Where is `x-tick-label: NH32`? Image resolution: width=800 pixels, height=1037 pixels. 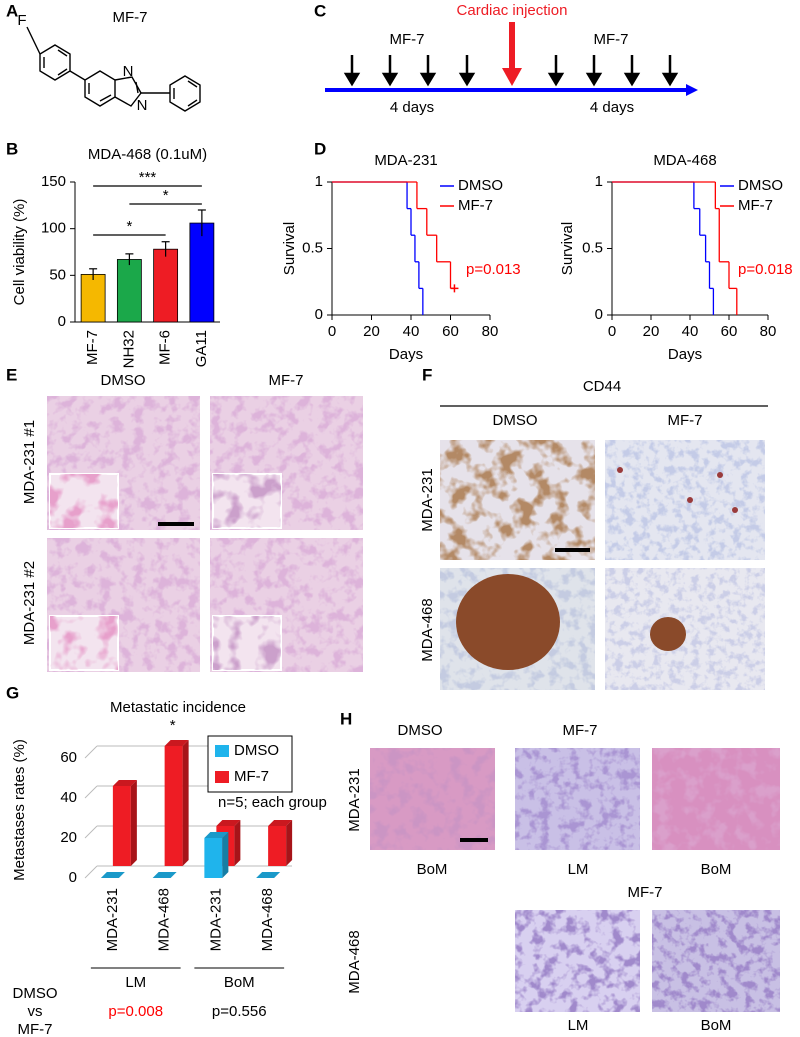 x-tick-label: NH32 is located at coordinates (128, 349).